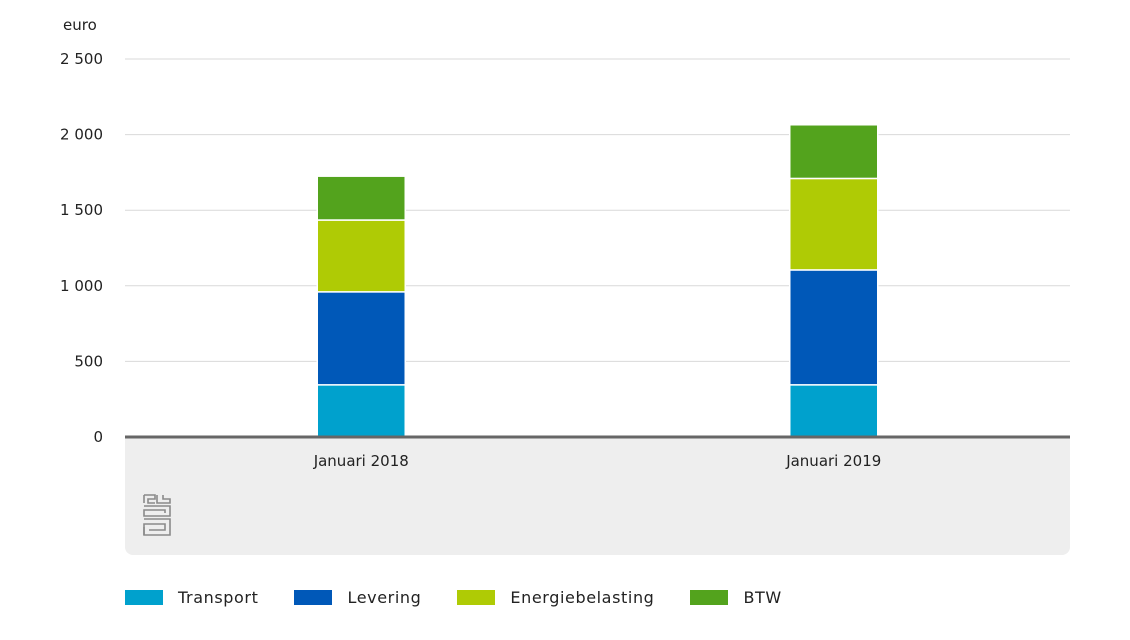 The image size is (1130, 640). Describe the element at coordinates (81, 210) in the screenshot. I see `y-tick-label: 1 500` at that location.